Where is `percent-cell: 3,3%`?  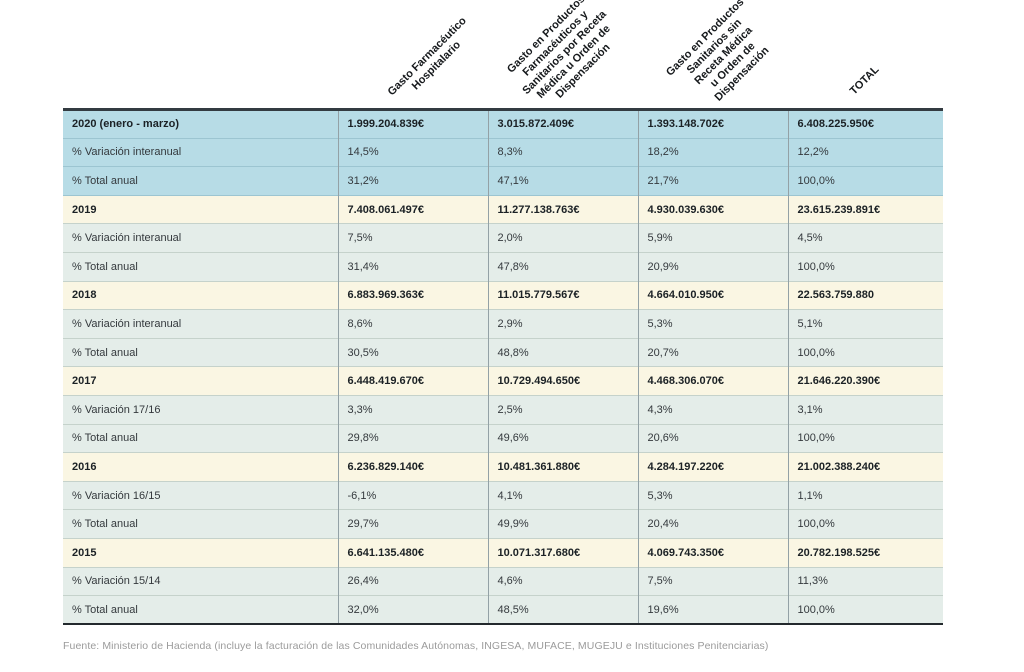
percent-cell: 3,3% is located at coordinates (412, 410).